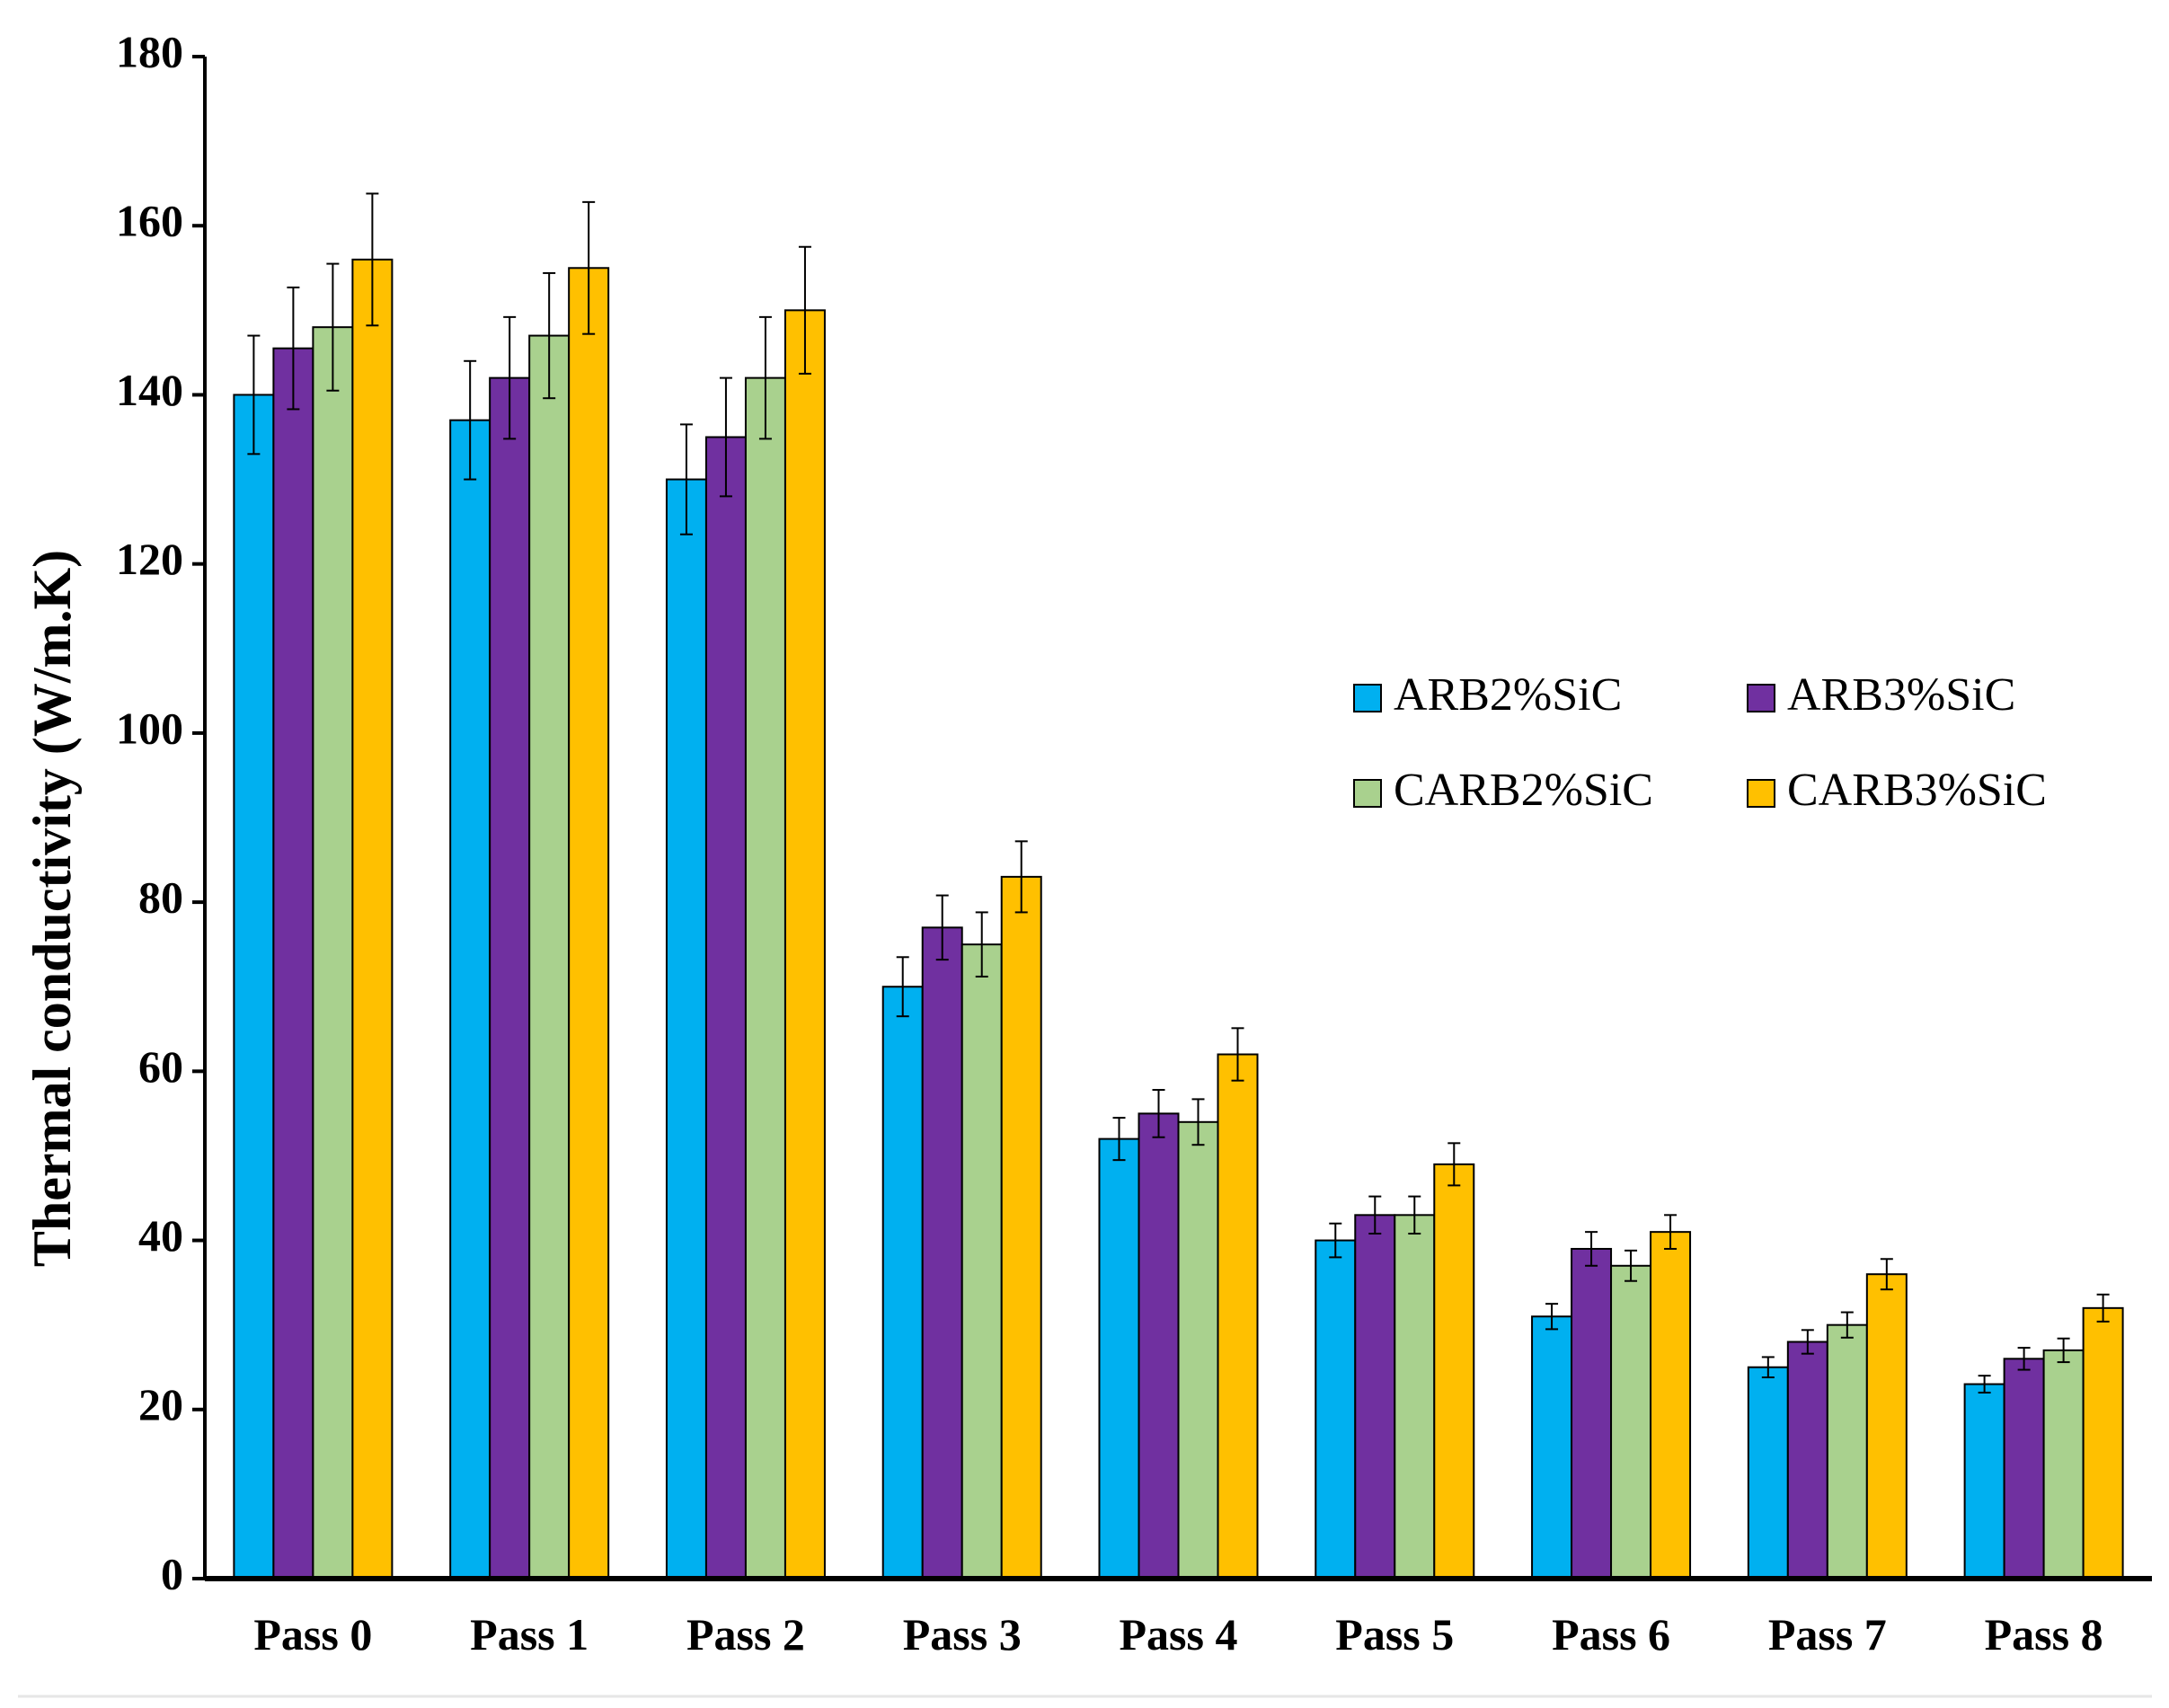  Describe the element at coordinates (254, 987) in the screenshot. I see `bar-ARB2%SiC-Pass-0` at that location.